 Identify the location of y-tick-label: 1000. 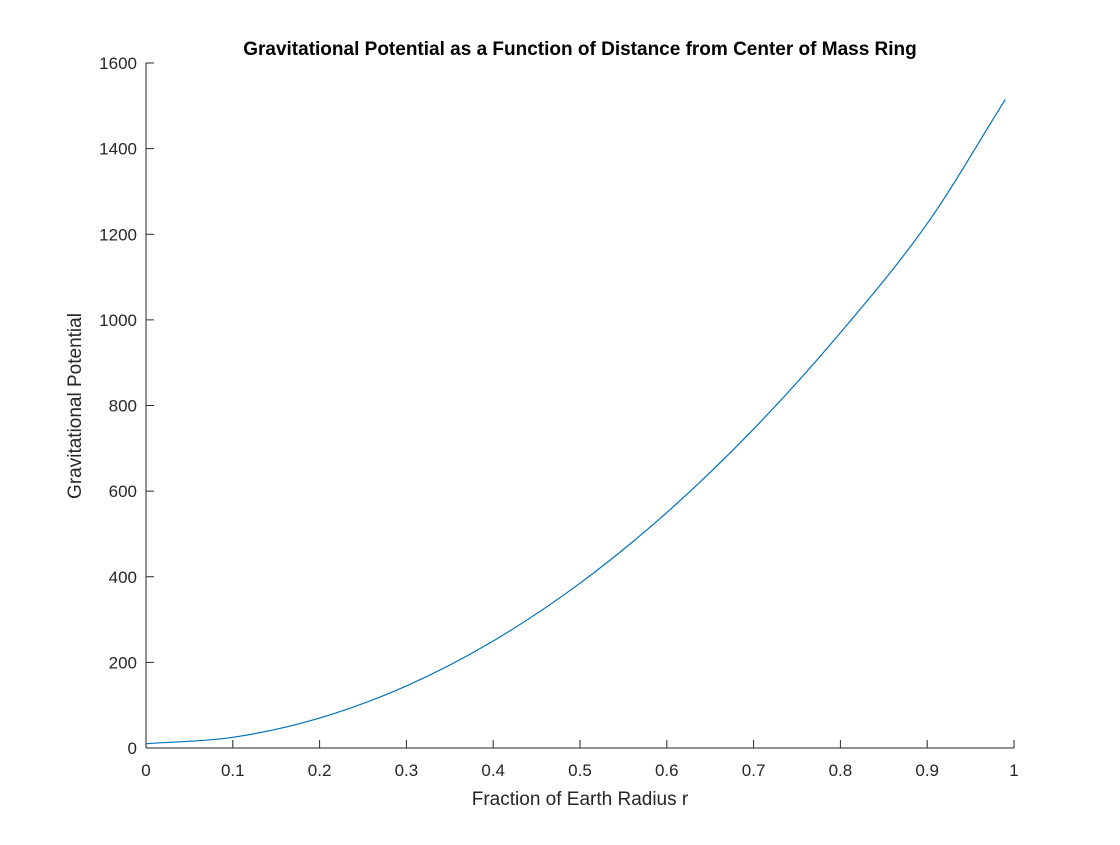
(118, 320).